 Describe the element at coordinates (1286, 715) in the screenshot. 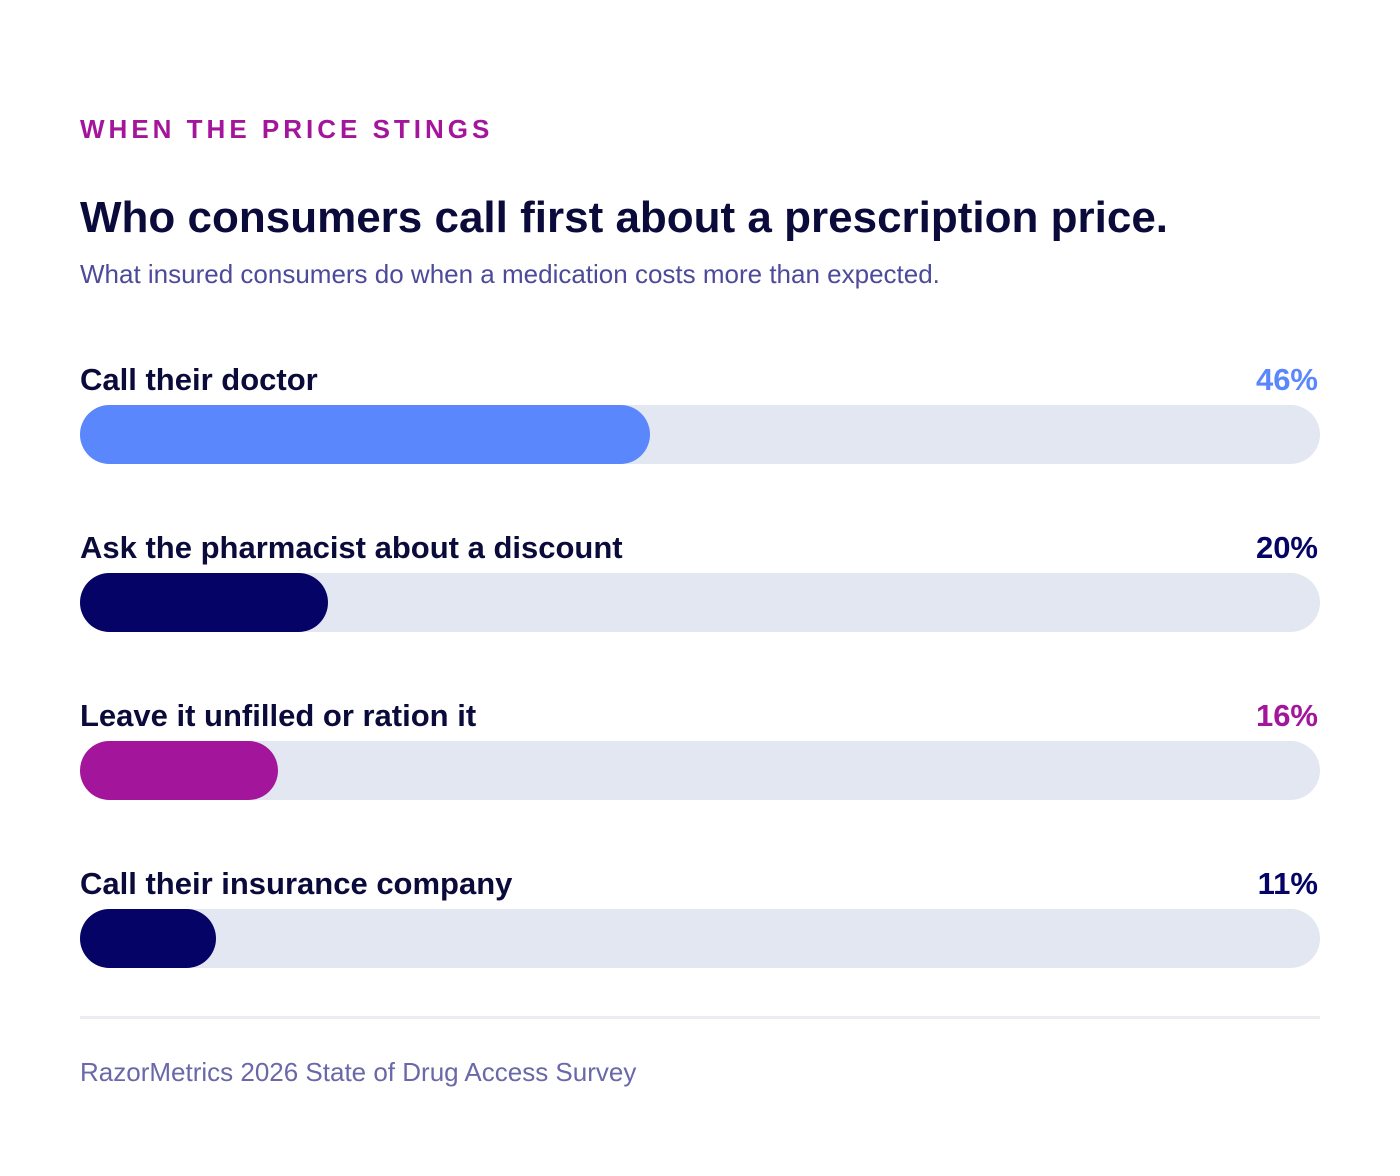

I see `bar-value-label: 16%` at that location.